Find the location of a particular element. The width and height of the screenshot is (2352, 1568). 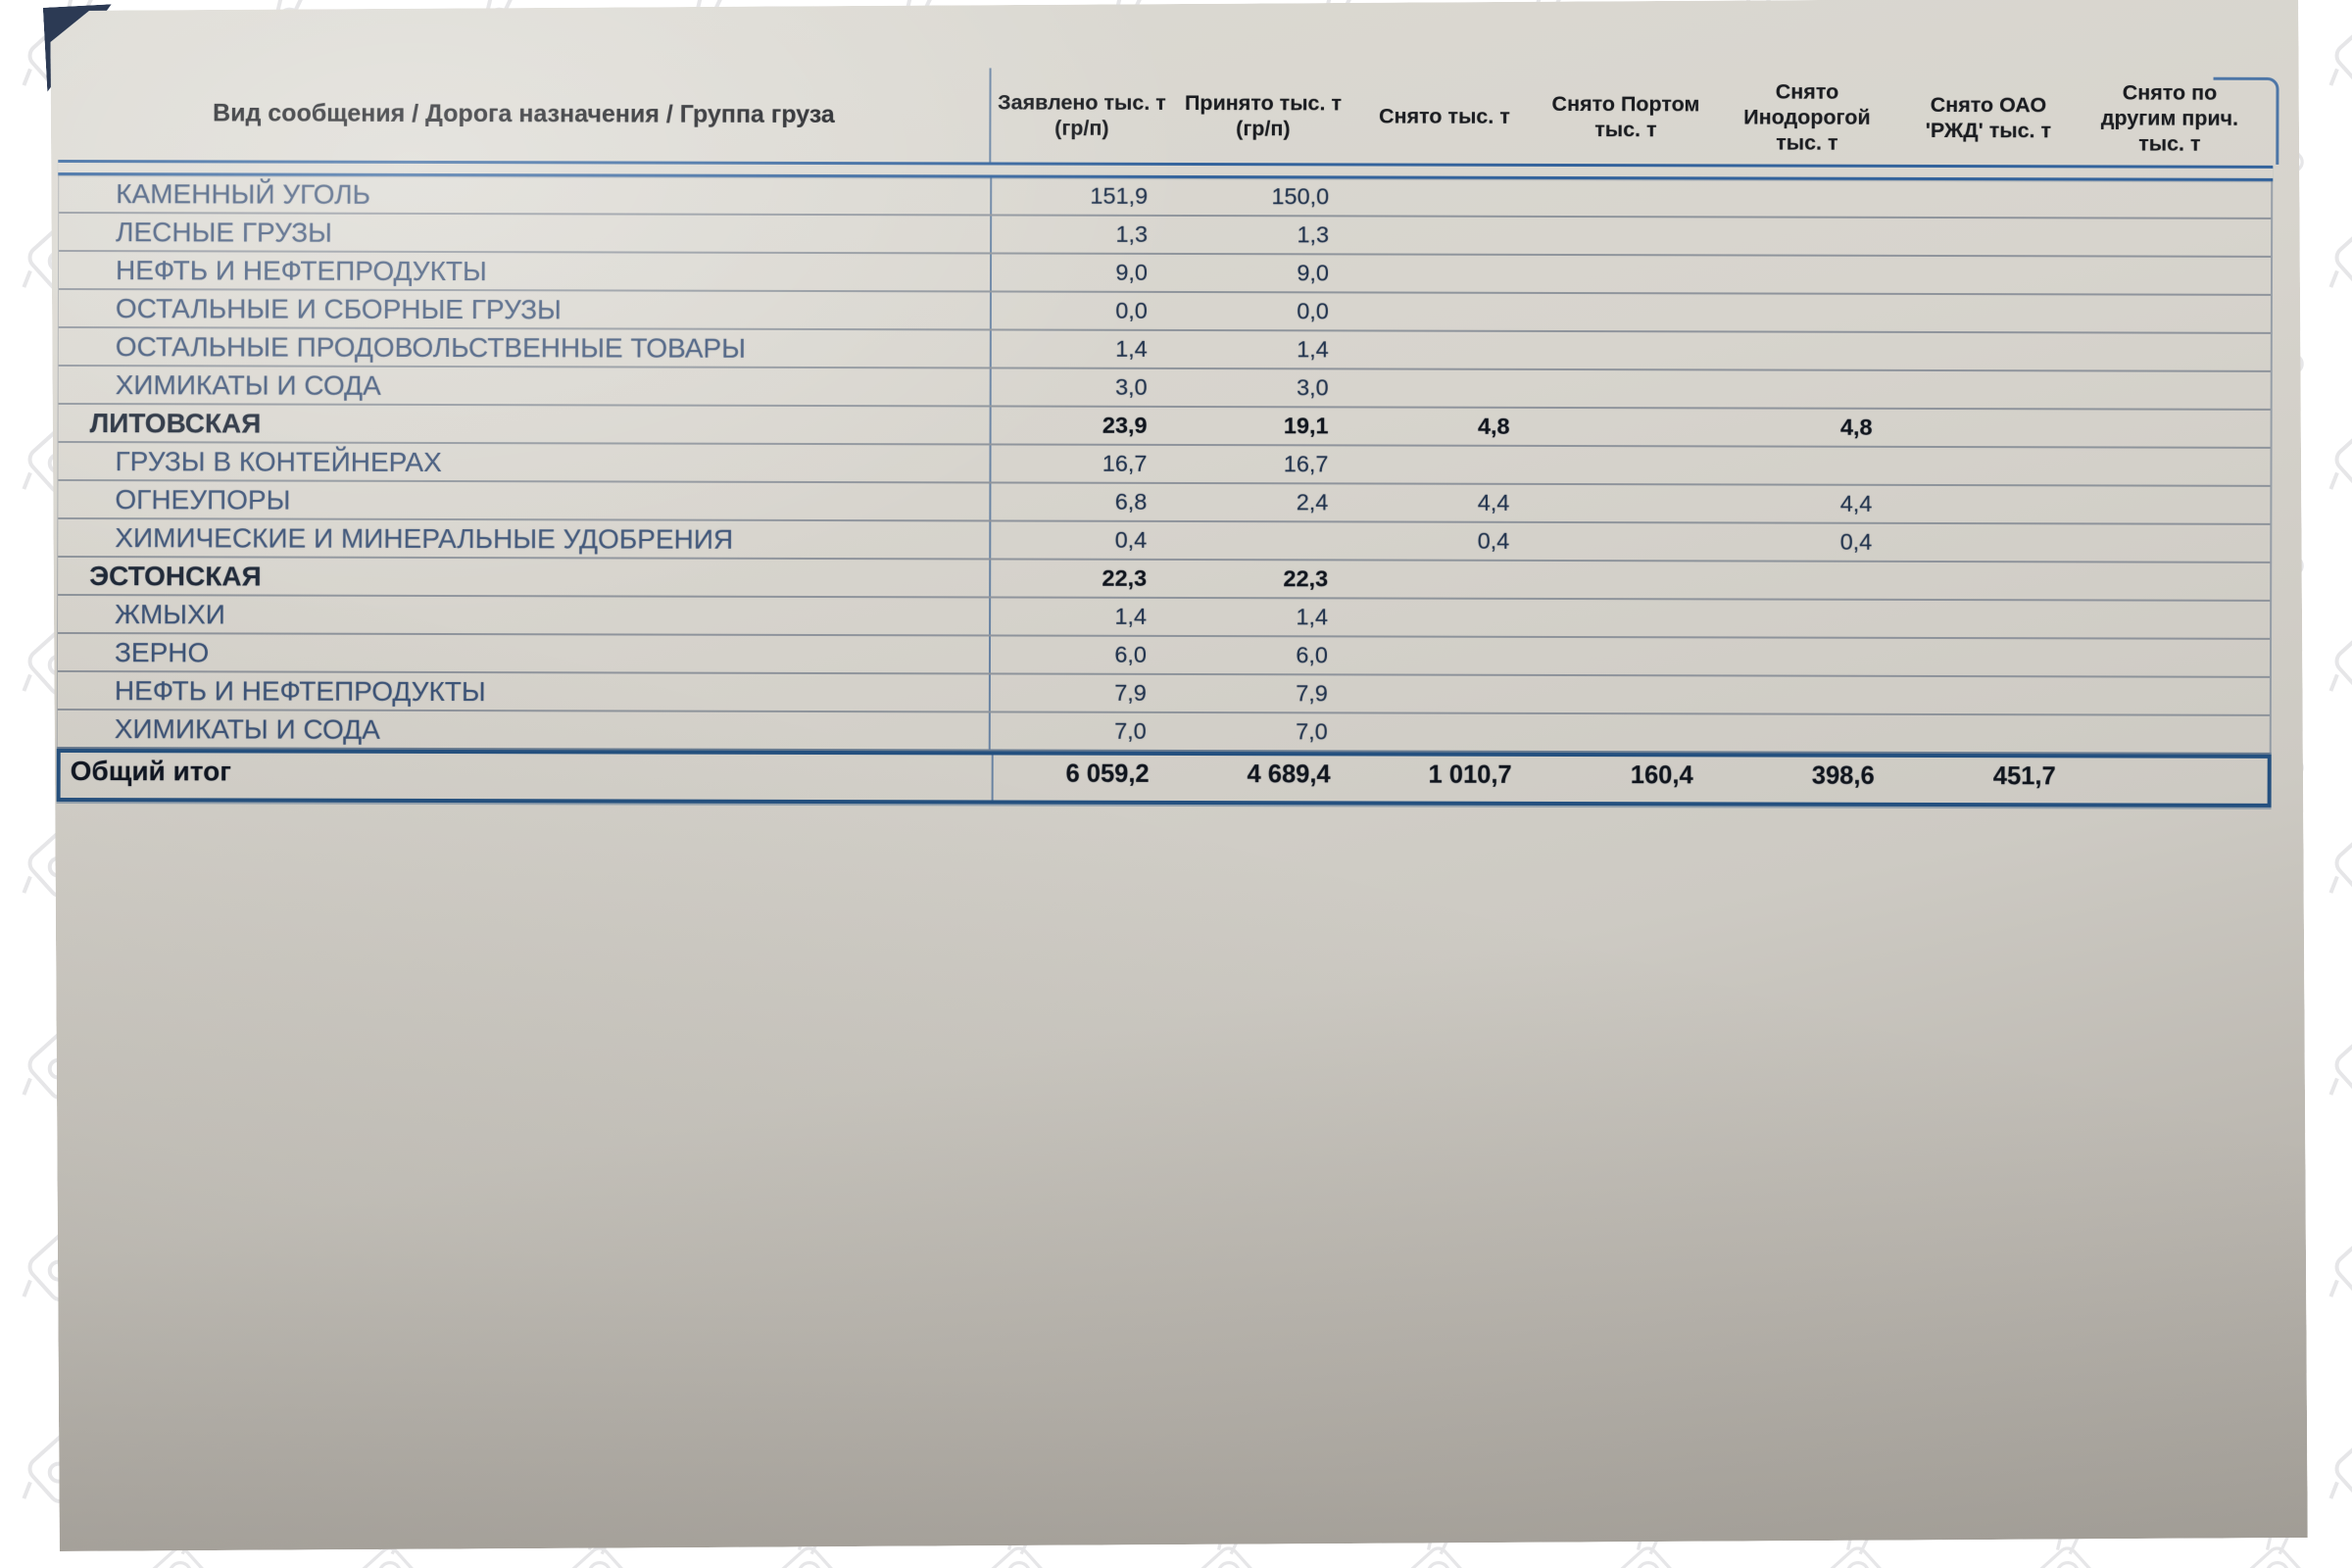

row-label: ЭСТОНСКАЯ is located at coordinates (524, 577).